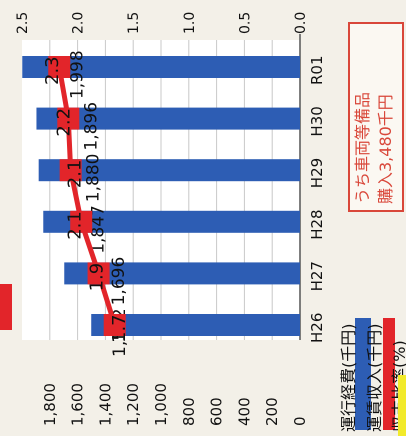 This screenshot has width=406, height=436. Describe the element at coordinates (348, 378) in the screenshot. I see `legend-bar-label: 運行経費(千円)` at that location.